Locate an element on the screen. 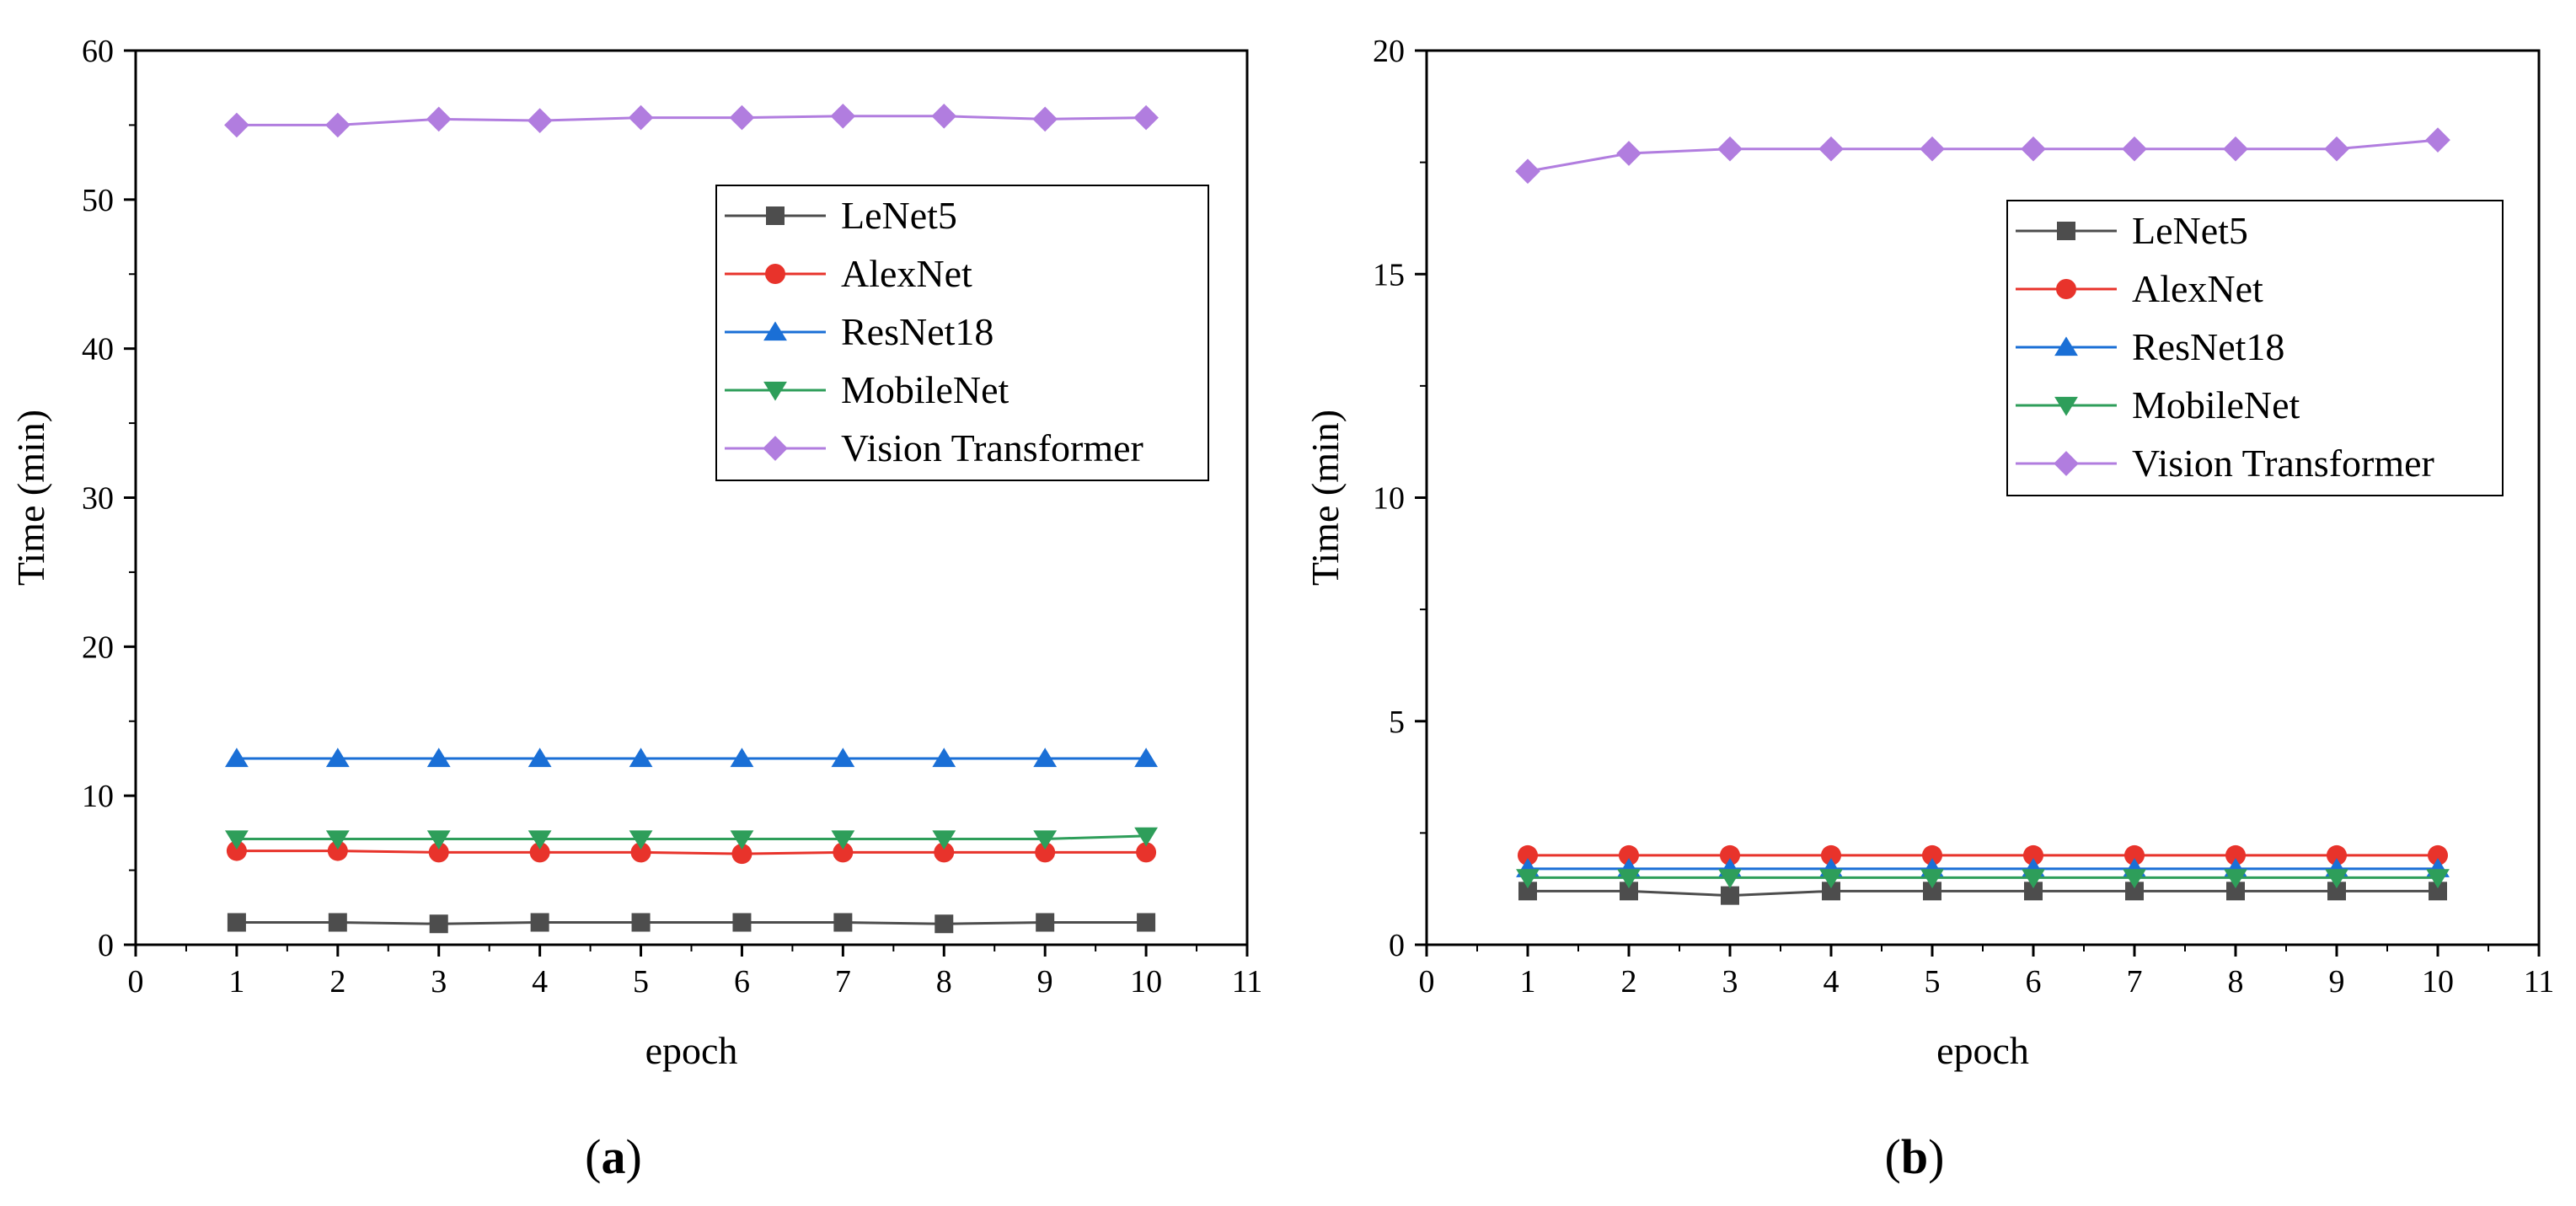 The width and height of the screenshot is (2576, 1206). y-tick-label: 50 is located at coordinates (98, 200).